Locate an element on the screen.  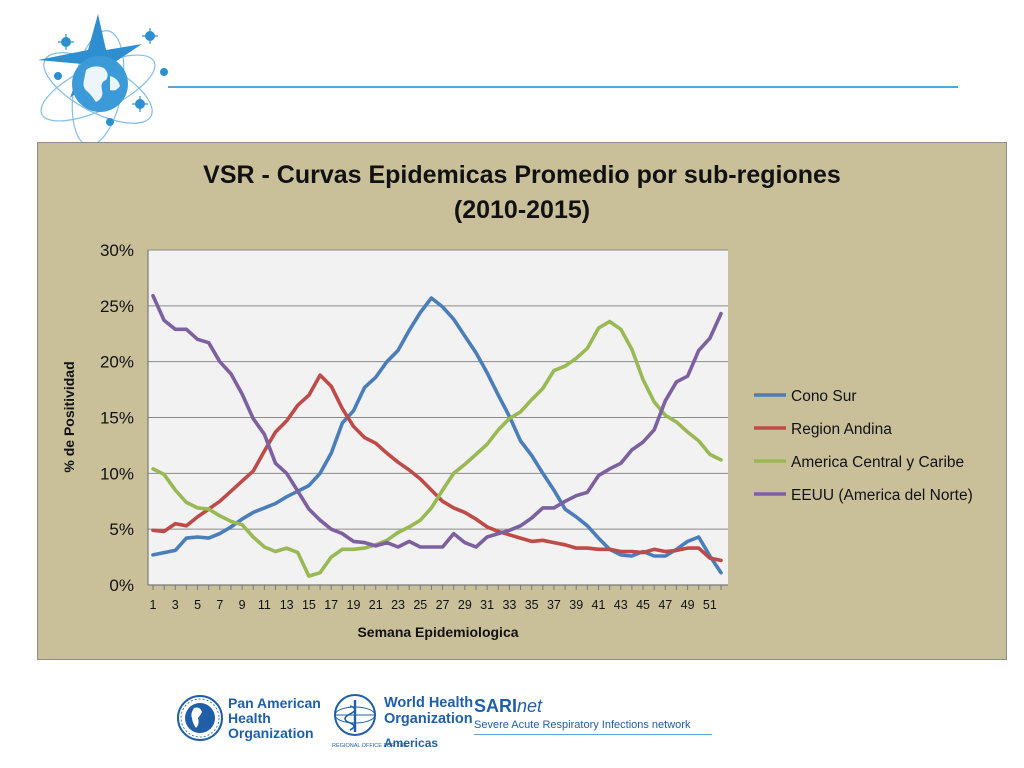
y-tick-label: 10% is located at coordinates (117, 473).